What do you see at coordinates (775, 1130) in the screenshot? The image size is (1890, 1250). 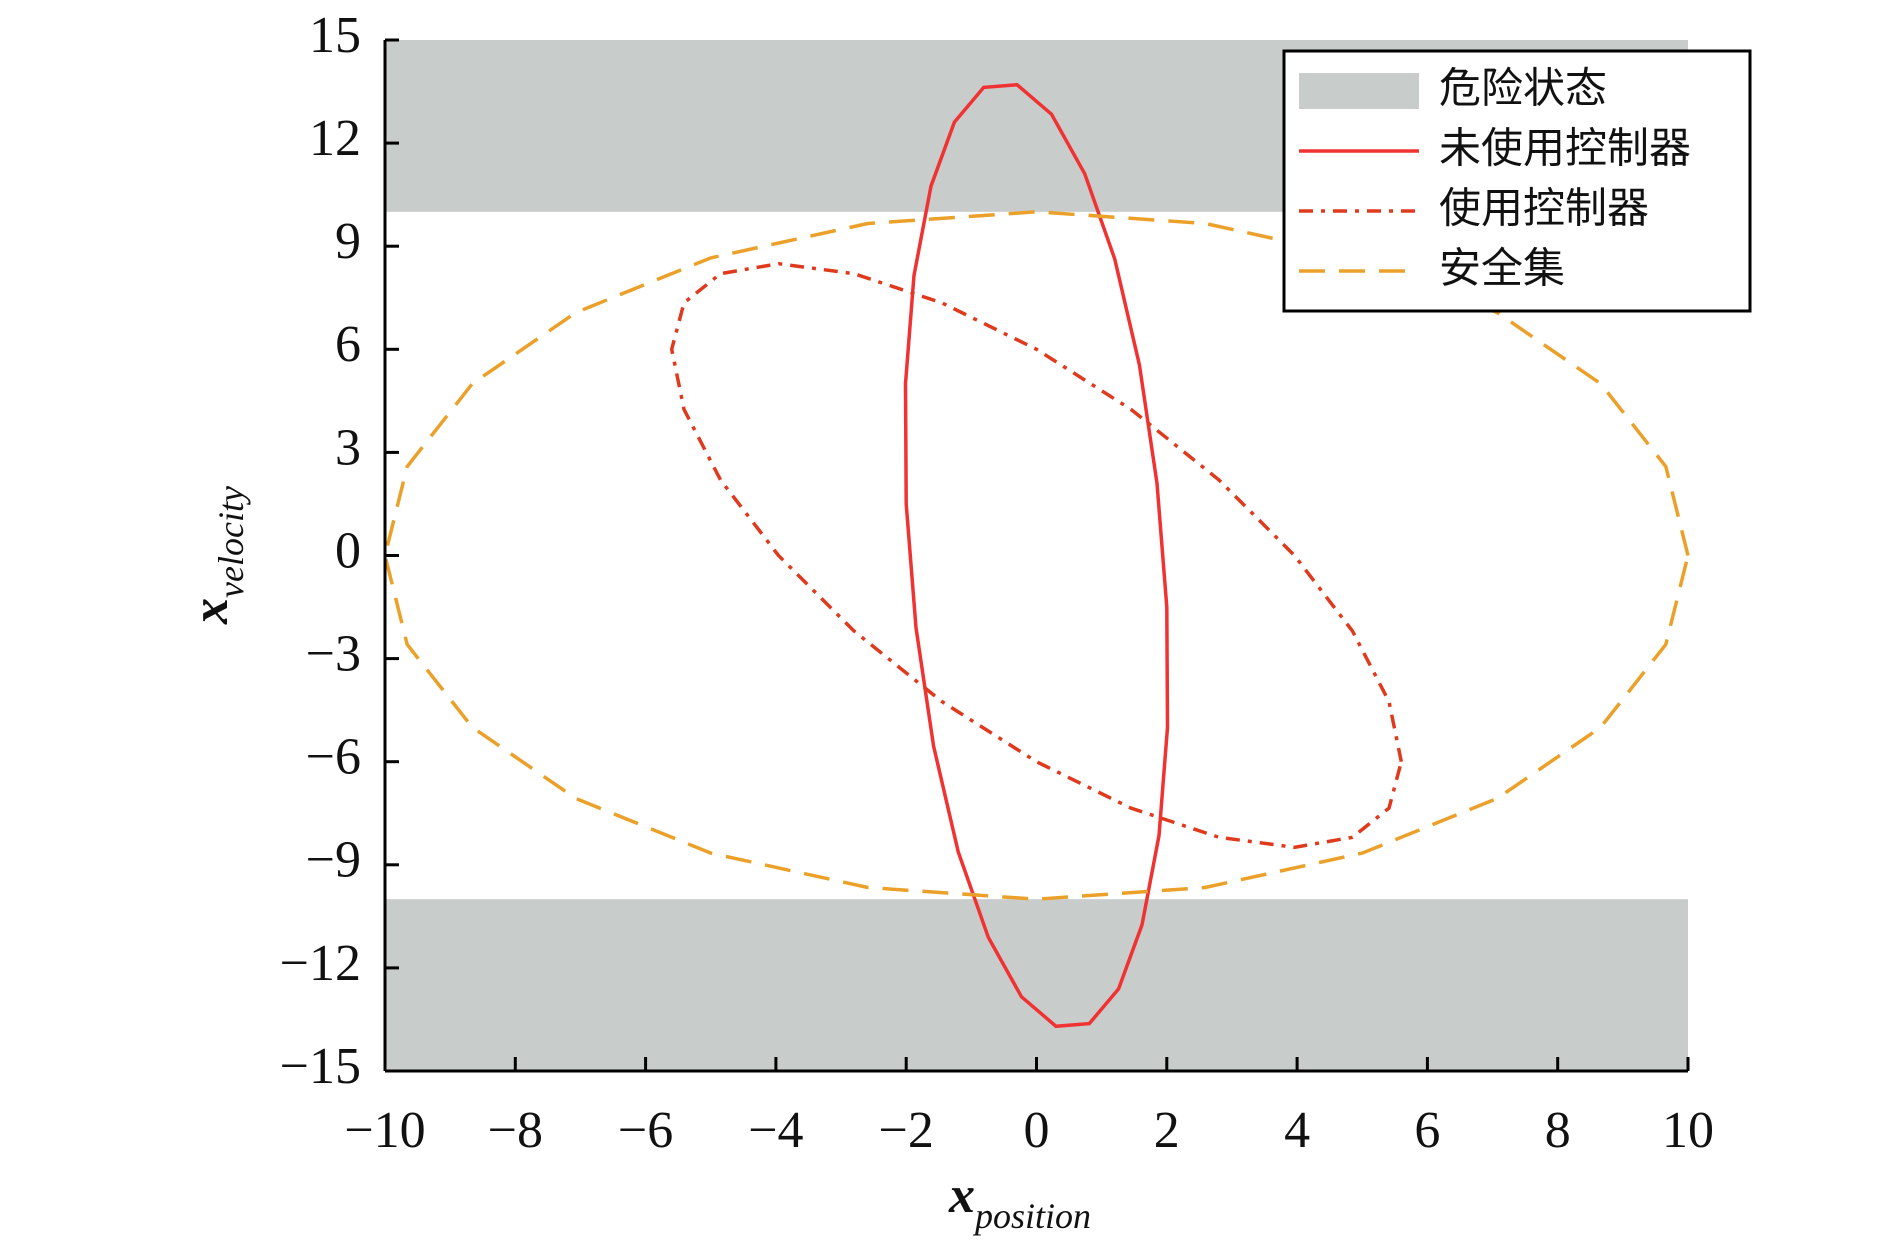 I see `x-tick-label: −4` at bounding box center [775, 1130].